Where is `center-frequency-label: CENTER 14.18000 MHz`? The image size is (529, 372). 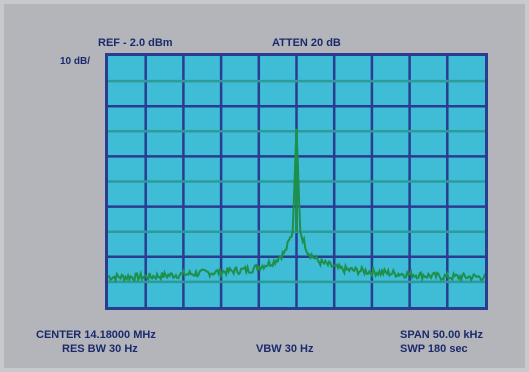
center-frequency-label: CENTER 14.18000 MHz is located at coordinates (96, 335).